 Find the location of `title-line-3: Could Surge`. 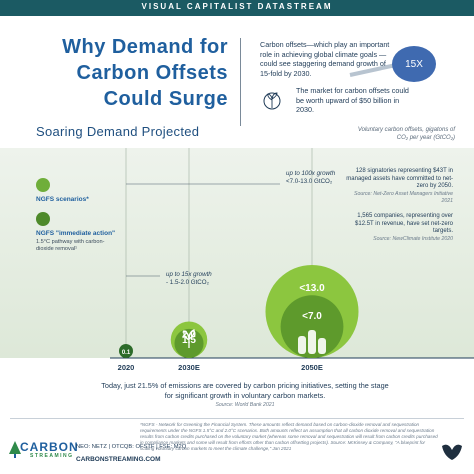

title-line-3: Could Surge is located at coordinates (165, 99).